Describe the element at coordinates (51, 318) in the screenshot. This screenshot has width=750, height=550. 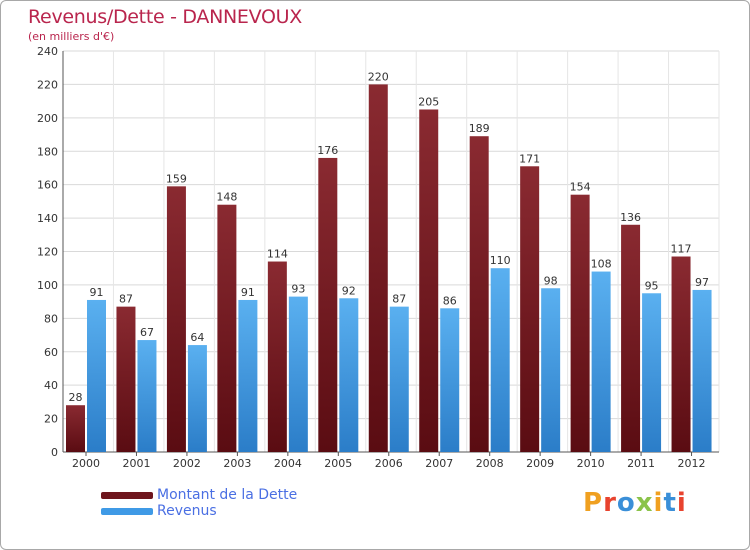
I see `y-tick-label: 80` at that location.